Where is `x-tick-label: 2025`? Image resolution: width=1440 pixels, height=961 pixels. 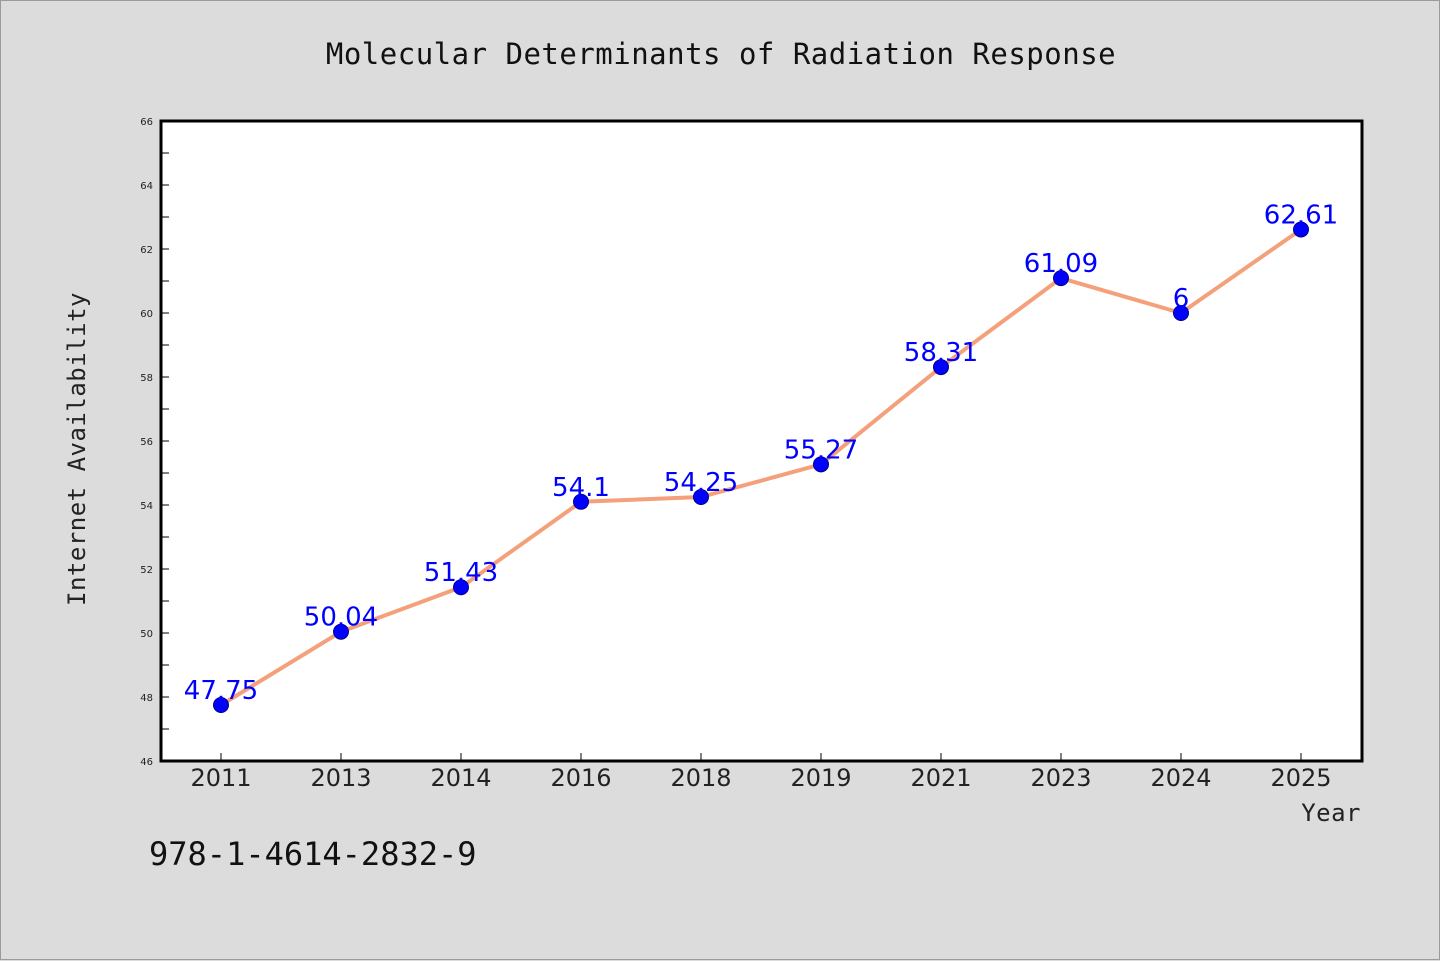 x-tick-label: 2025 is located at coordinates (1300, 778).